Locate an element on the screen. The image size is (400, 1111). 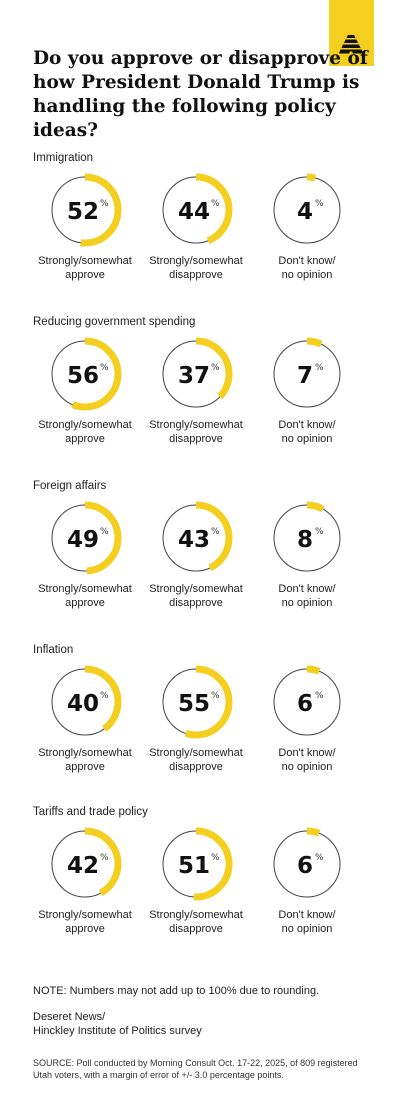
credit-line: Deseret News/ is located at coordinates (69, 1017).